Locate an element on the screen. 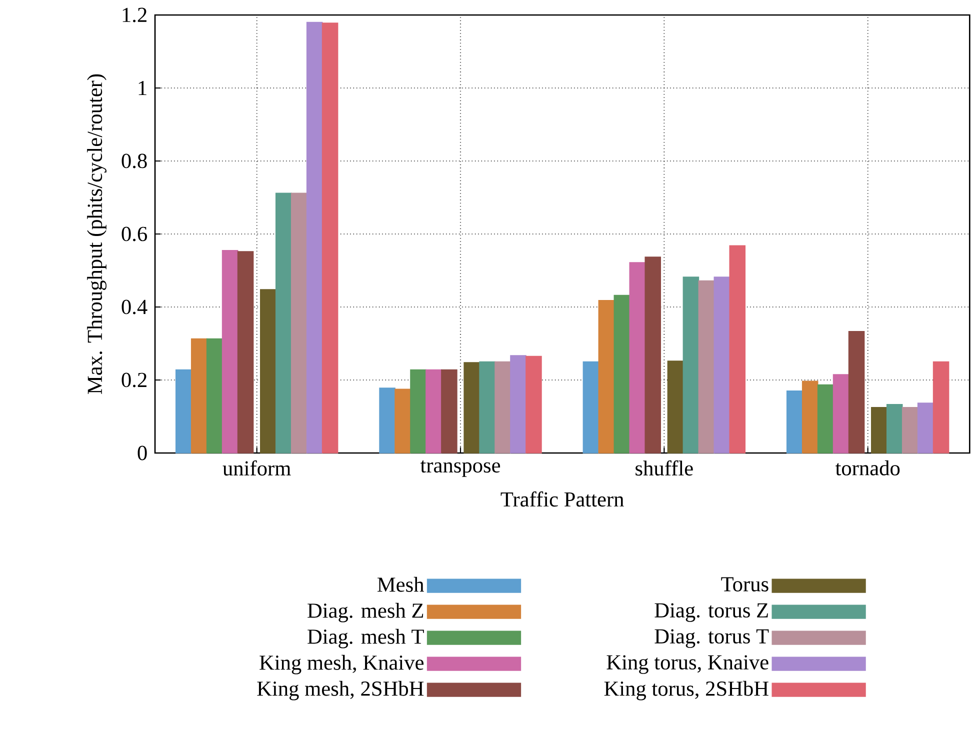 The height and width of the screenshot is (740, 976). legend-label: King torus, 2SHbH is located at coordinates (686, 690).